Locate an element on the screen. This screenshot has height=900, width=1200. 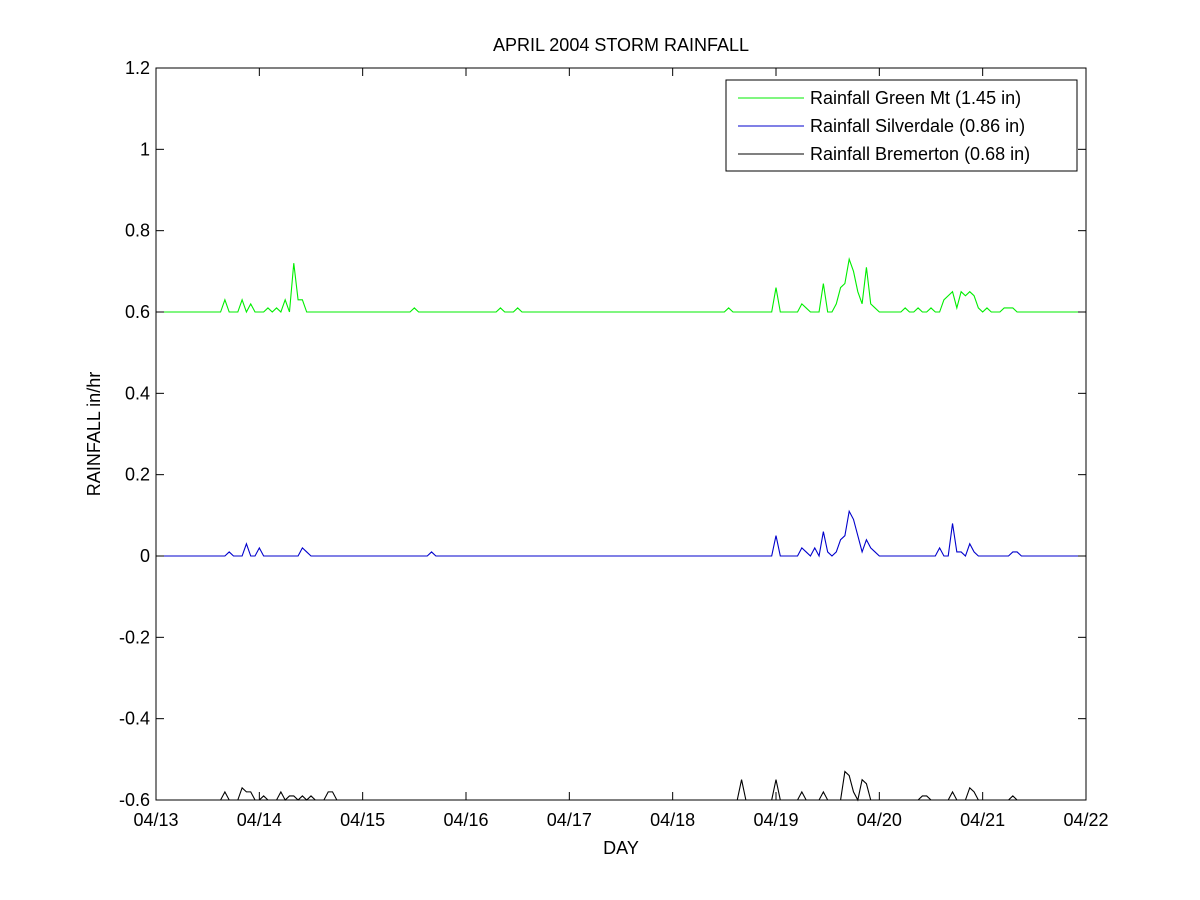
x-tick-label: 04/16 is located at coordinates (465, 820).